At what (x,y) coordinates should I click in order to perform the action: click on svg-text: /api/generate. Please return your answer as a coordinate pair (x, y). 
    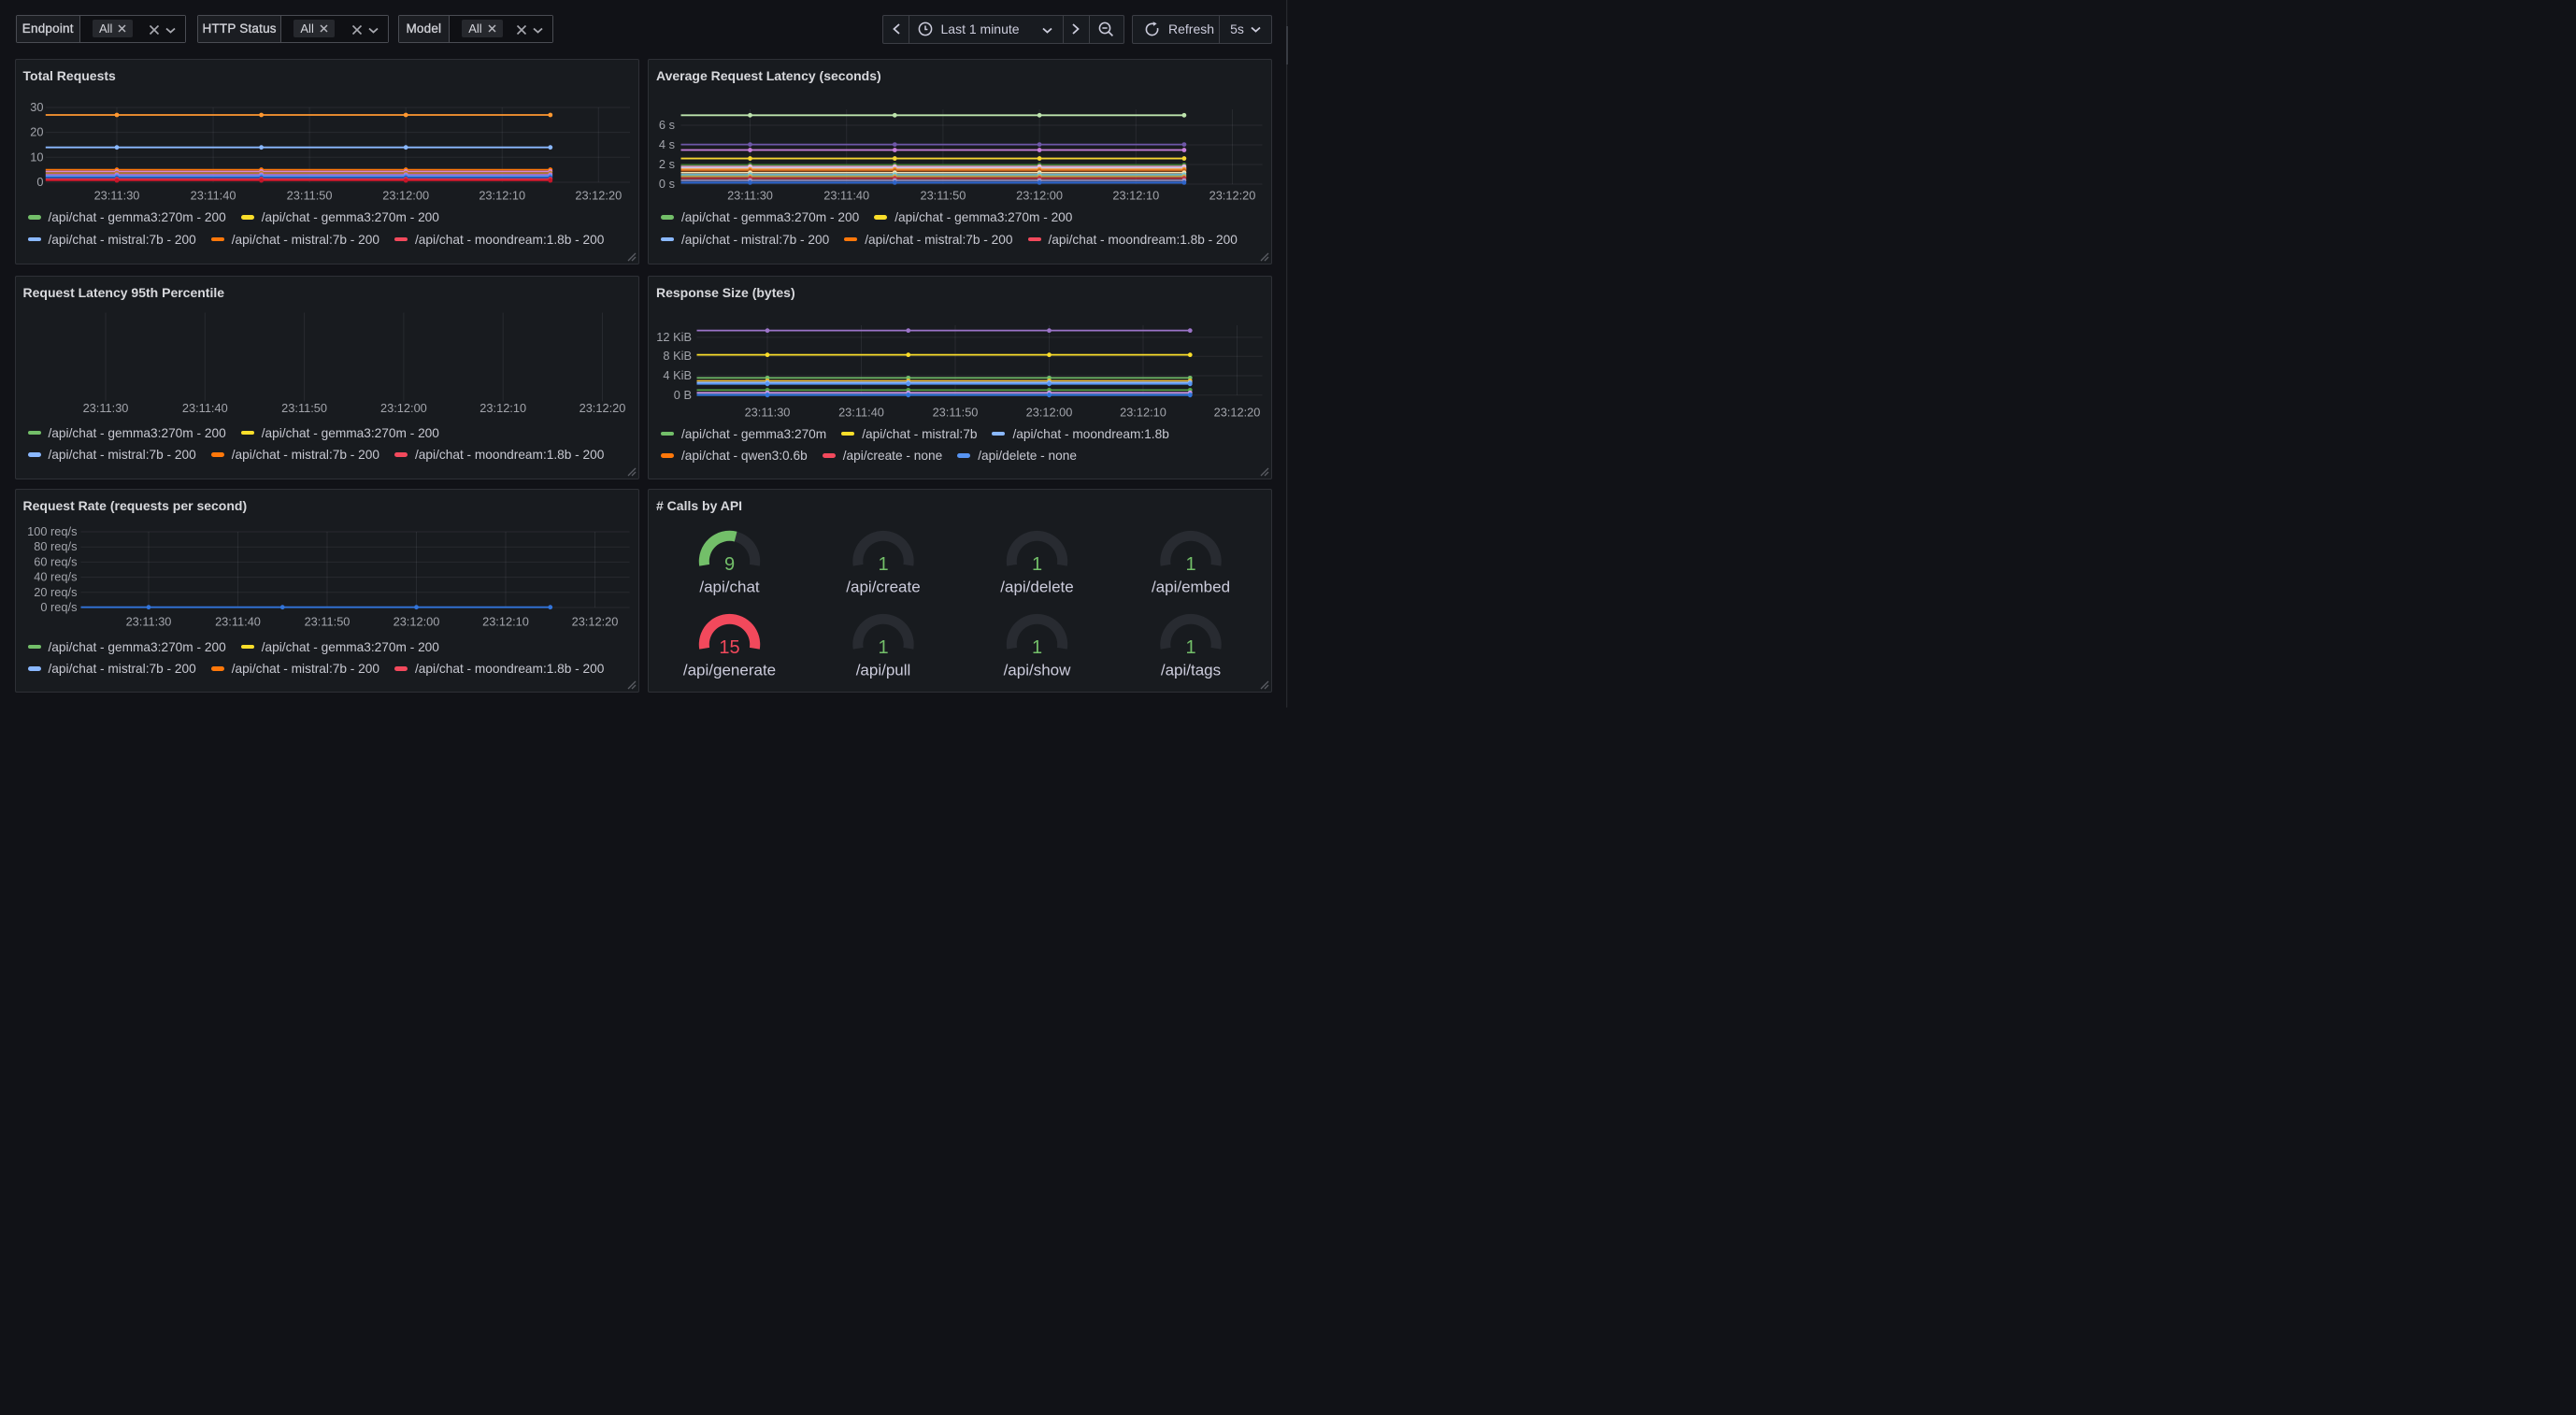
    Looking at the image, I should click on (729, 670).